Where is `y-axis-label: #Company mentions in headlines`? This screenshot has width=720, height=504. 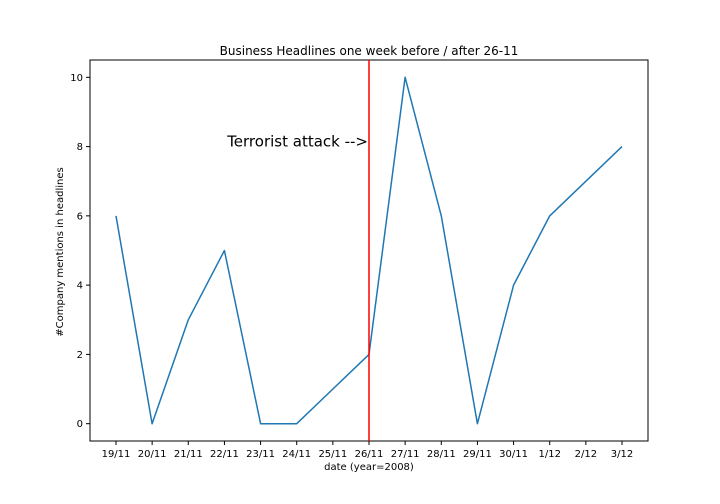
y-axis-label: #Company mentions in headlines is located at coordinates (60, 251).